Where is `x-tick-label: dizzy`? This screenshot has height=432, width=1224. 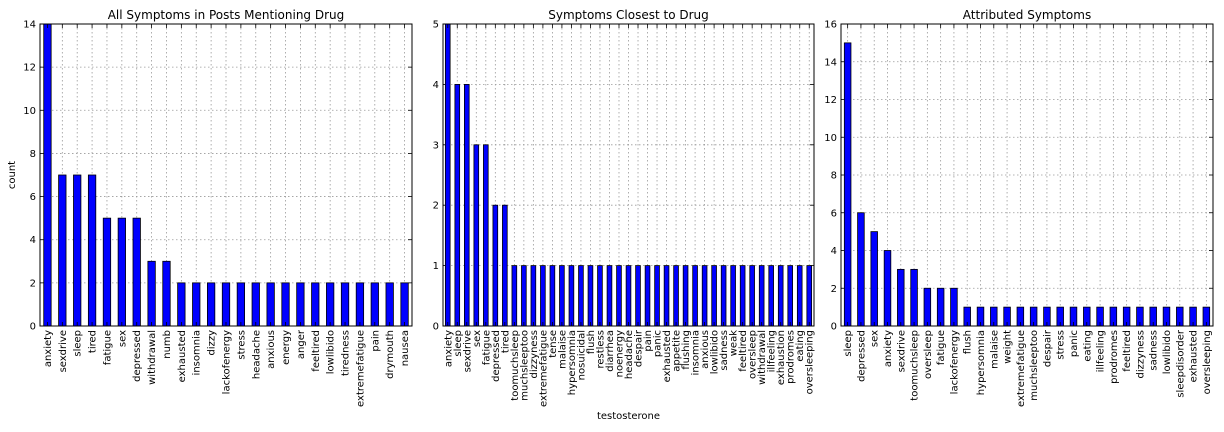 x-tick-label: dizzy is located at coordinates (212, 343).